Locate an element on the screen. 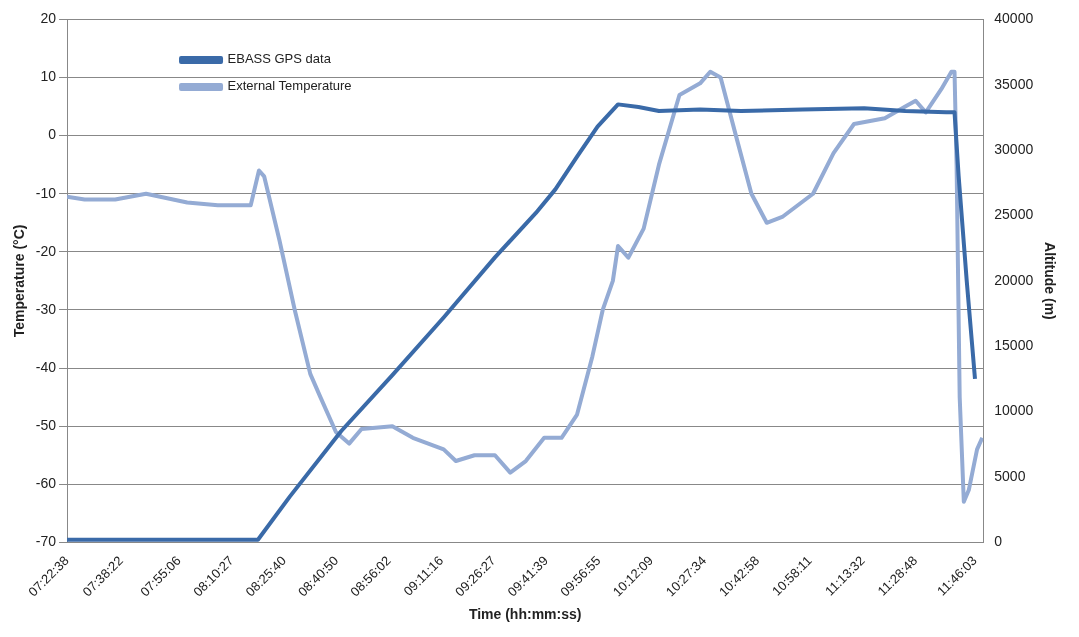 The width and height of the screenshot is (1079, 637). y-tick-label: -20 is located at coordinates (46, 250).